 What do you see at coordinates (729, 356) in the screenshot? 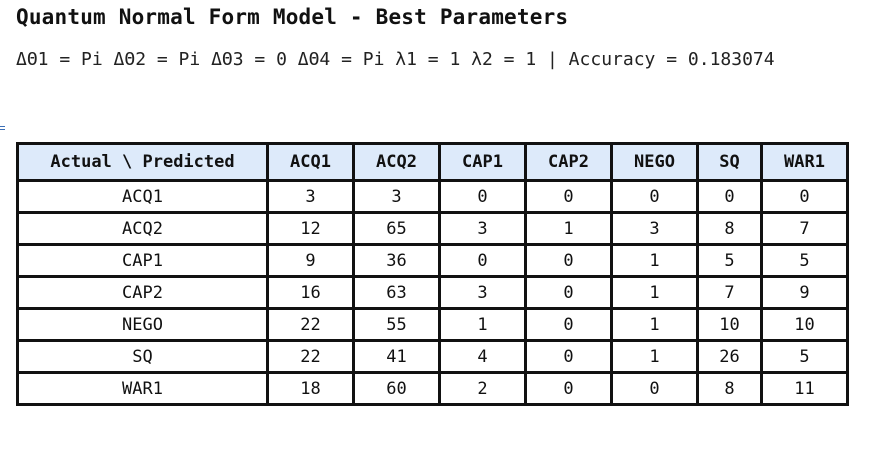
I see `table-cell: 26` at bounding box center [729, 356].